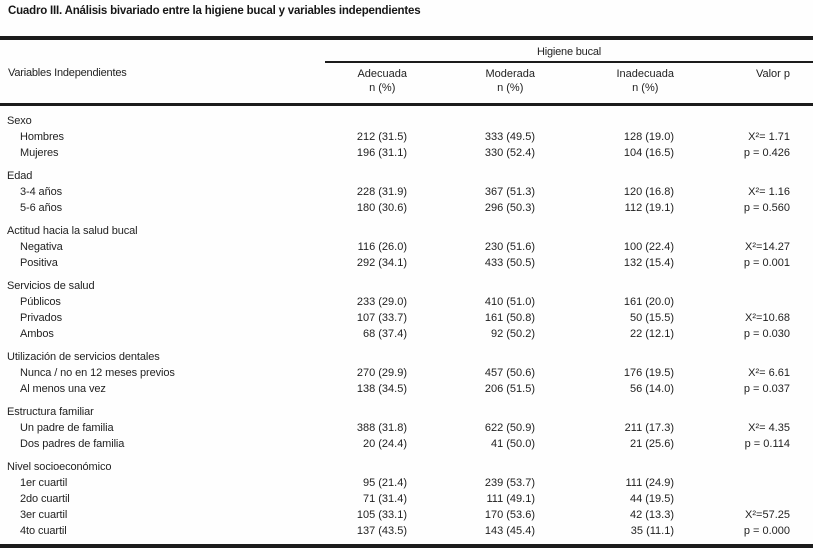 The image size is (813, 550). What do you see at coordinates (406, 286) in the screenshot?
I see `section-header-row: Servicios de salud` at bounding box center [406, 286].